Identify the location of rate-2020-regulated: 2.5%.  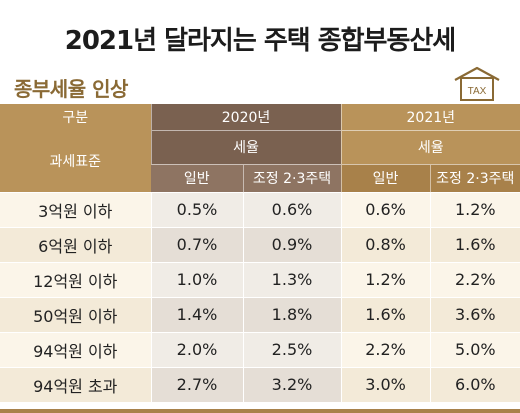
(292, 349).